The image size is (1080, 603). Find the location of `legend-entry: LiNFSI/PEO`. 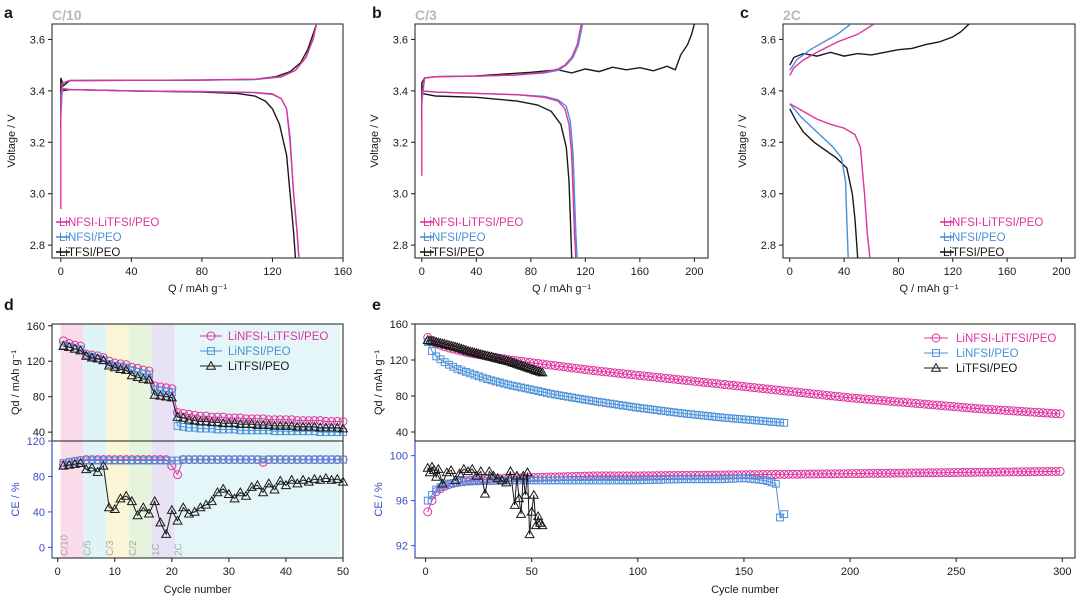

legend-entry: LiNFSI/PEO is located at coordinates (259, 352).